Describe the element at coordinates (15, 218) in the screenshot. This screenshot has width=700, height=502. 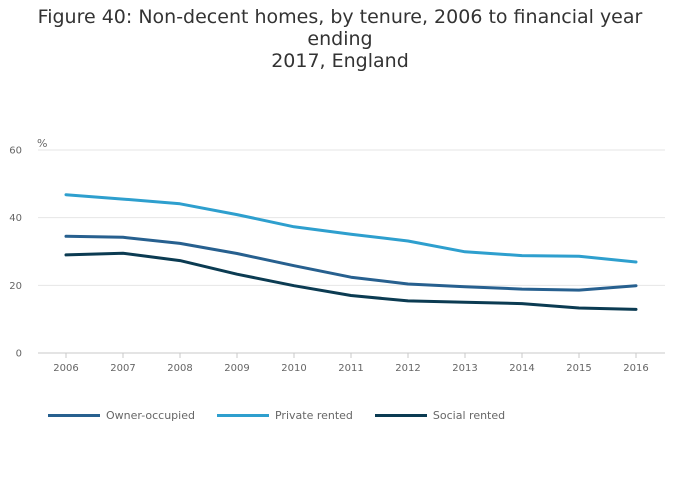
I see `y-tick-label: 40` at that location.